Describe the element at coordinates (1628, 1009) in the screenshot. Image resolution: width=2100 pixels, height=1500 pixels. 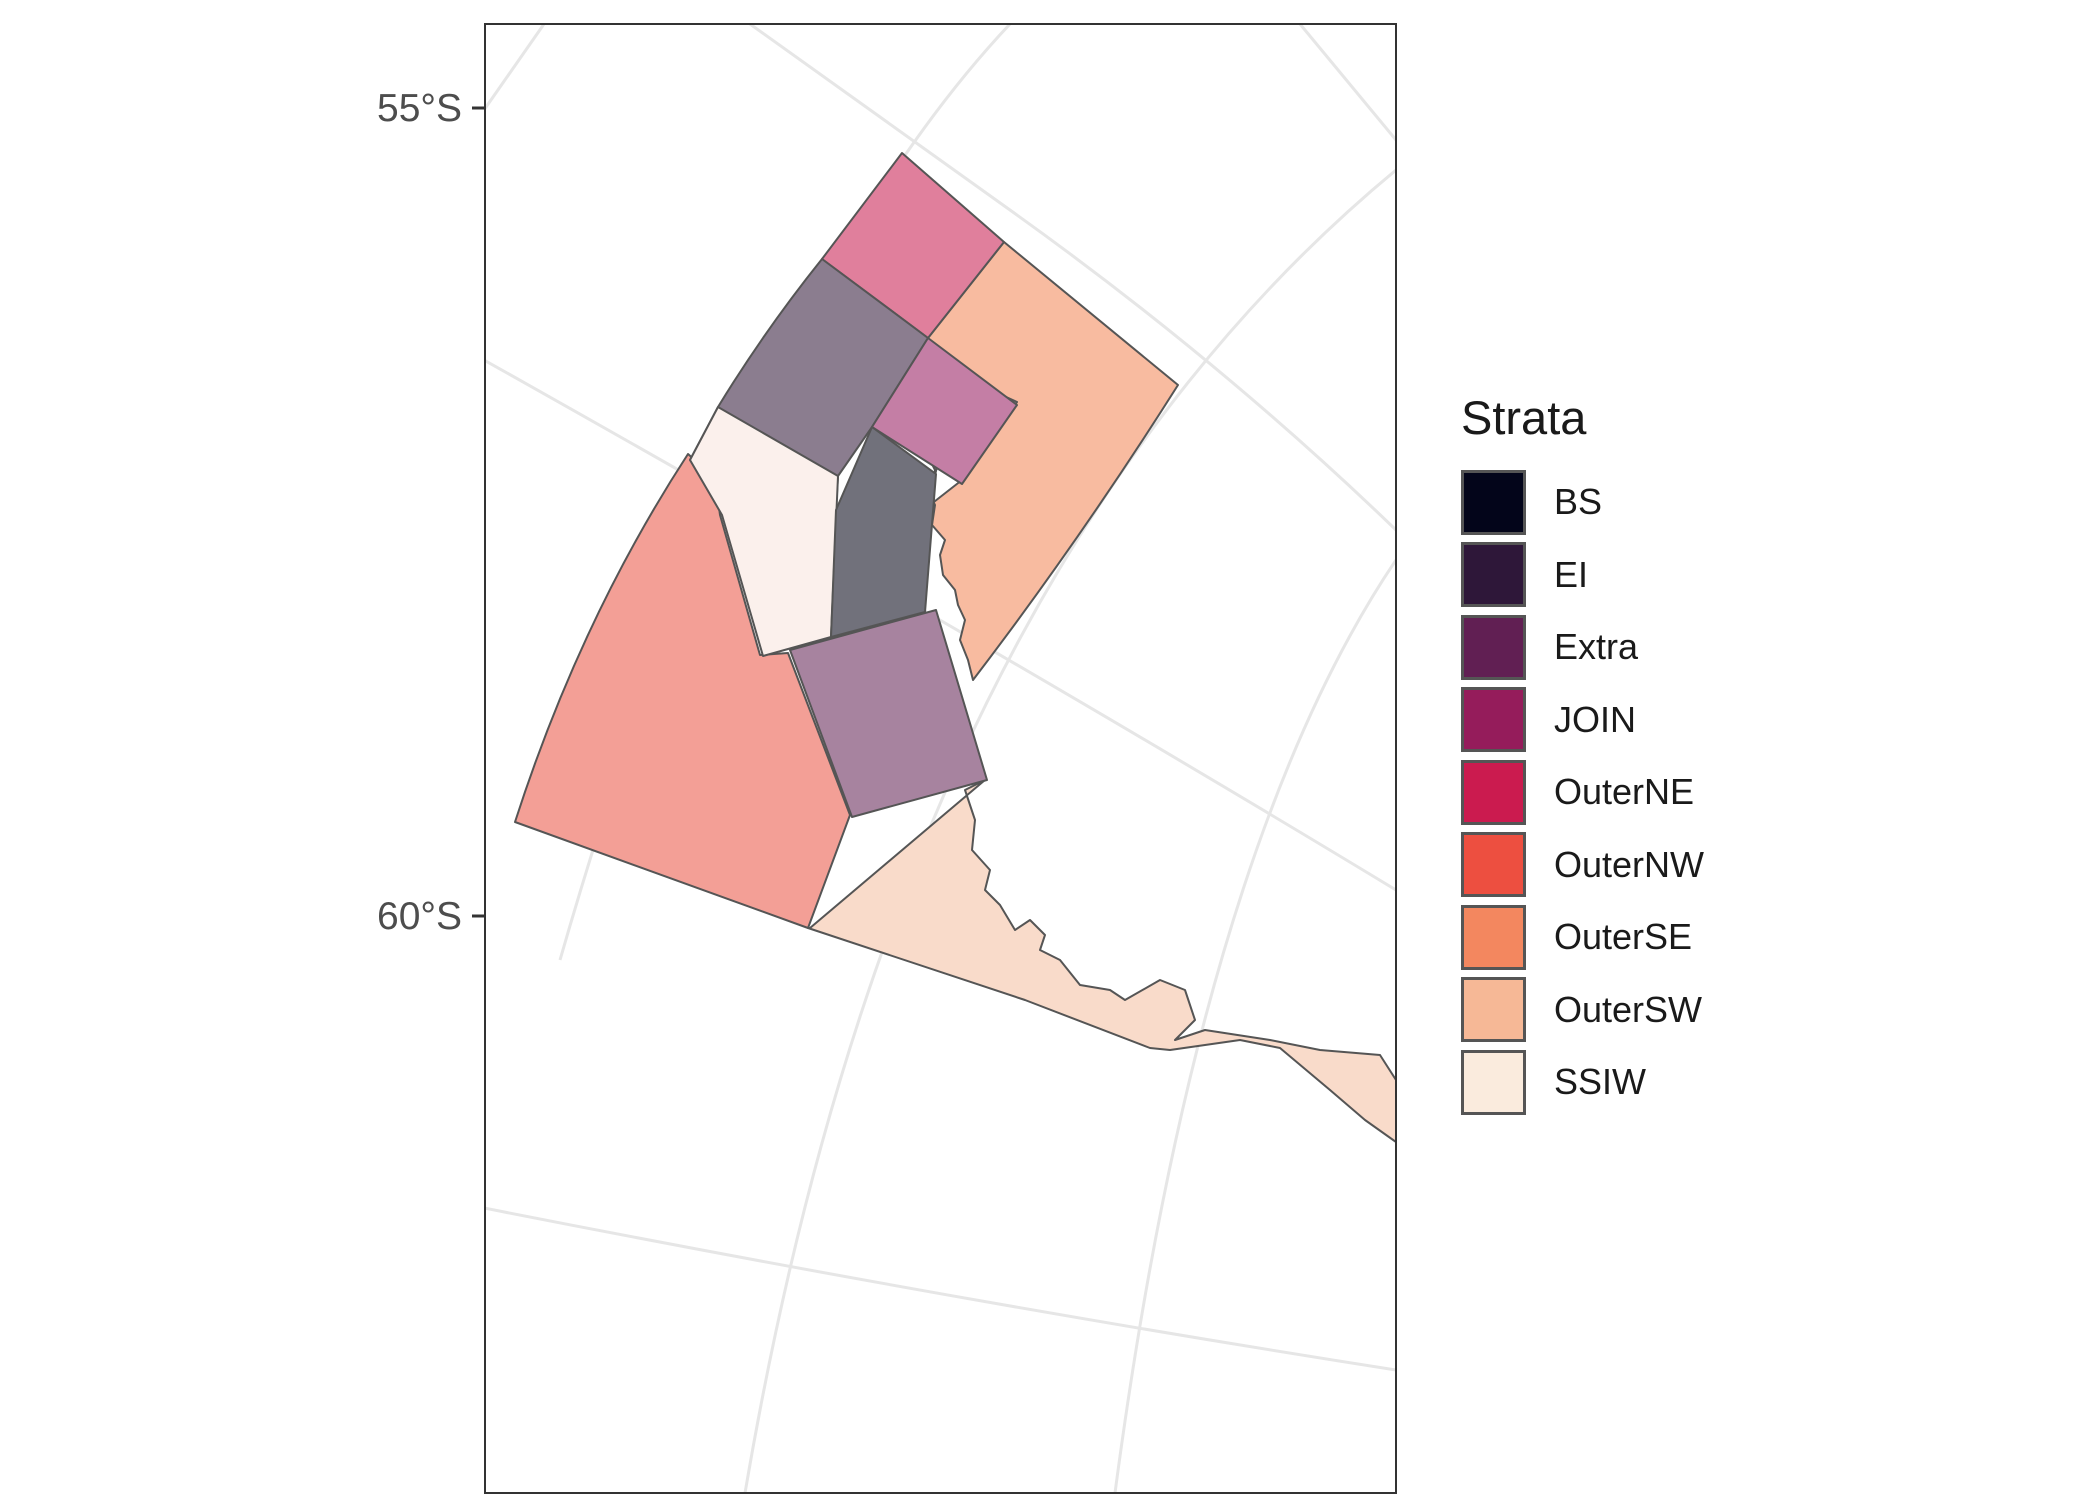
I see `legend-label: OuterSW` at that location.